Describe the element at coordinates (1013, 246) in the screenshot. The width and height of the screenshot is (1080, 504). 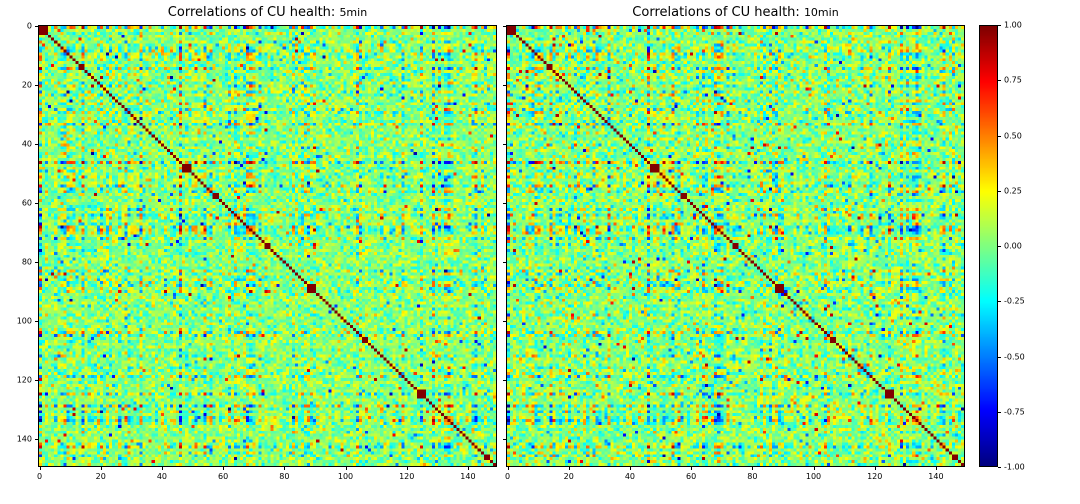
I see `colorbar-tick-label: 0.00` at that location.